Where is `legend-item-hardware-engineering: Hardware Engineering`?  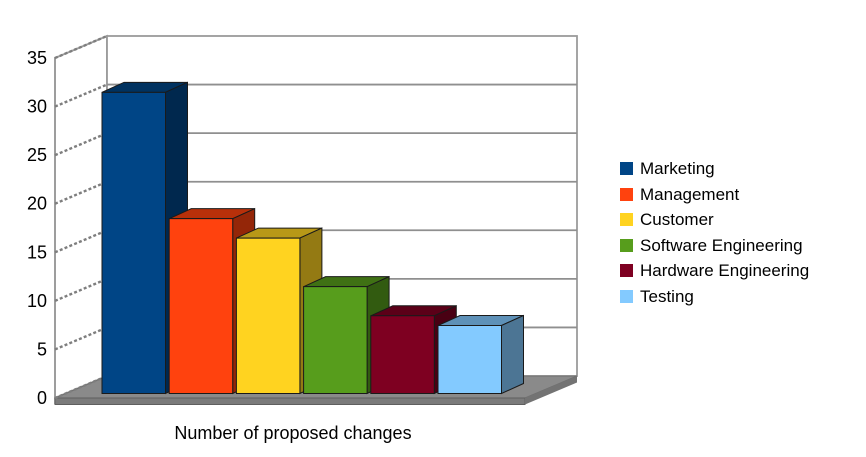 legend-item-hardware-engineering: Hardware Engineering is located at coordinates (714, 271).